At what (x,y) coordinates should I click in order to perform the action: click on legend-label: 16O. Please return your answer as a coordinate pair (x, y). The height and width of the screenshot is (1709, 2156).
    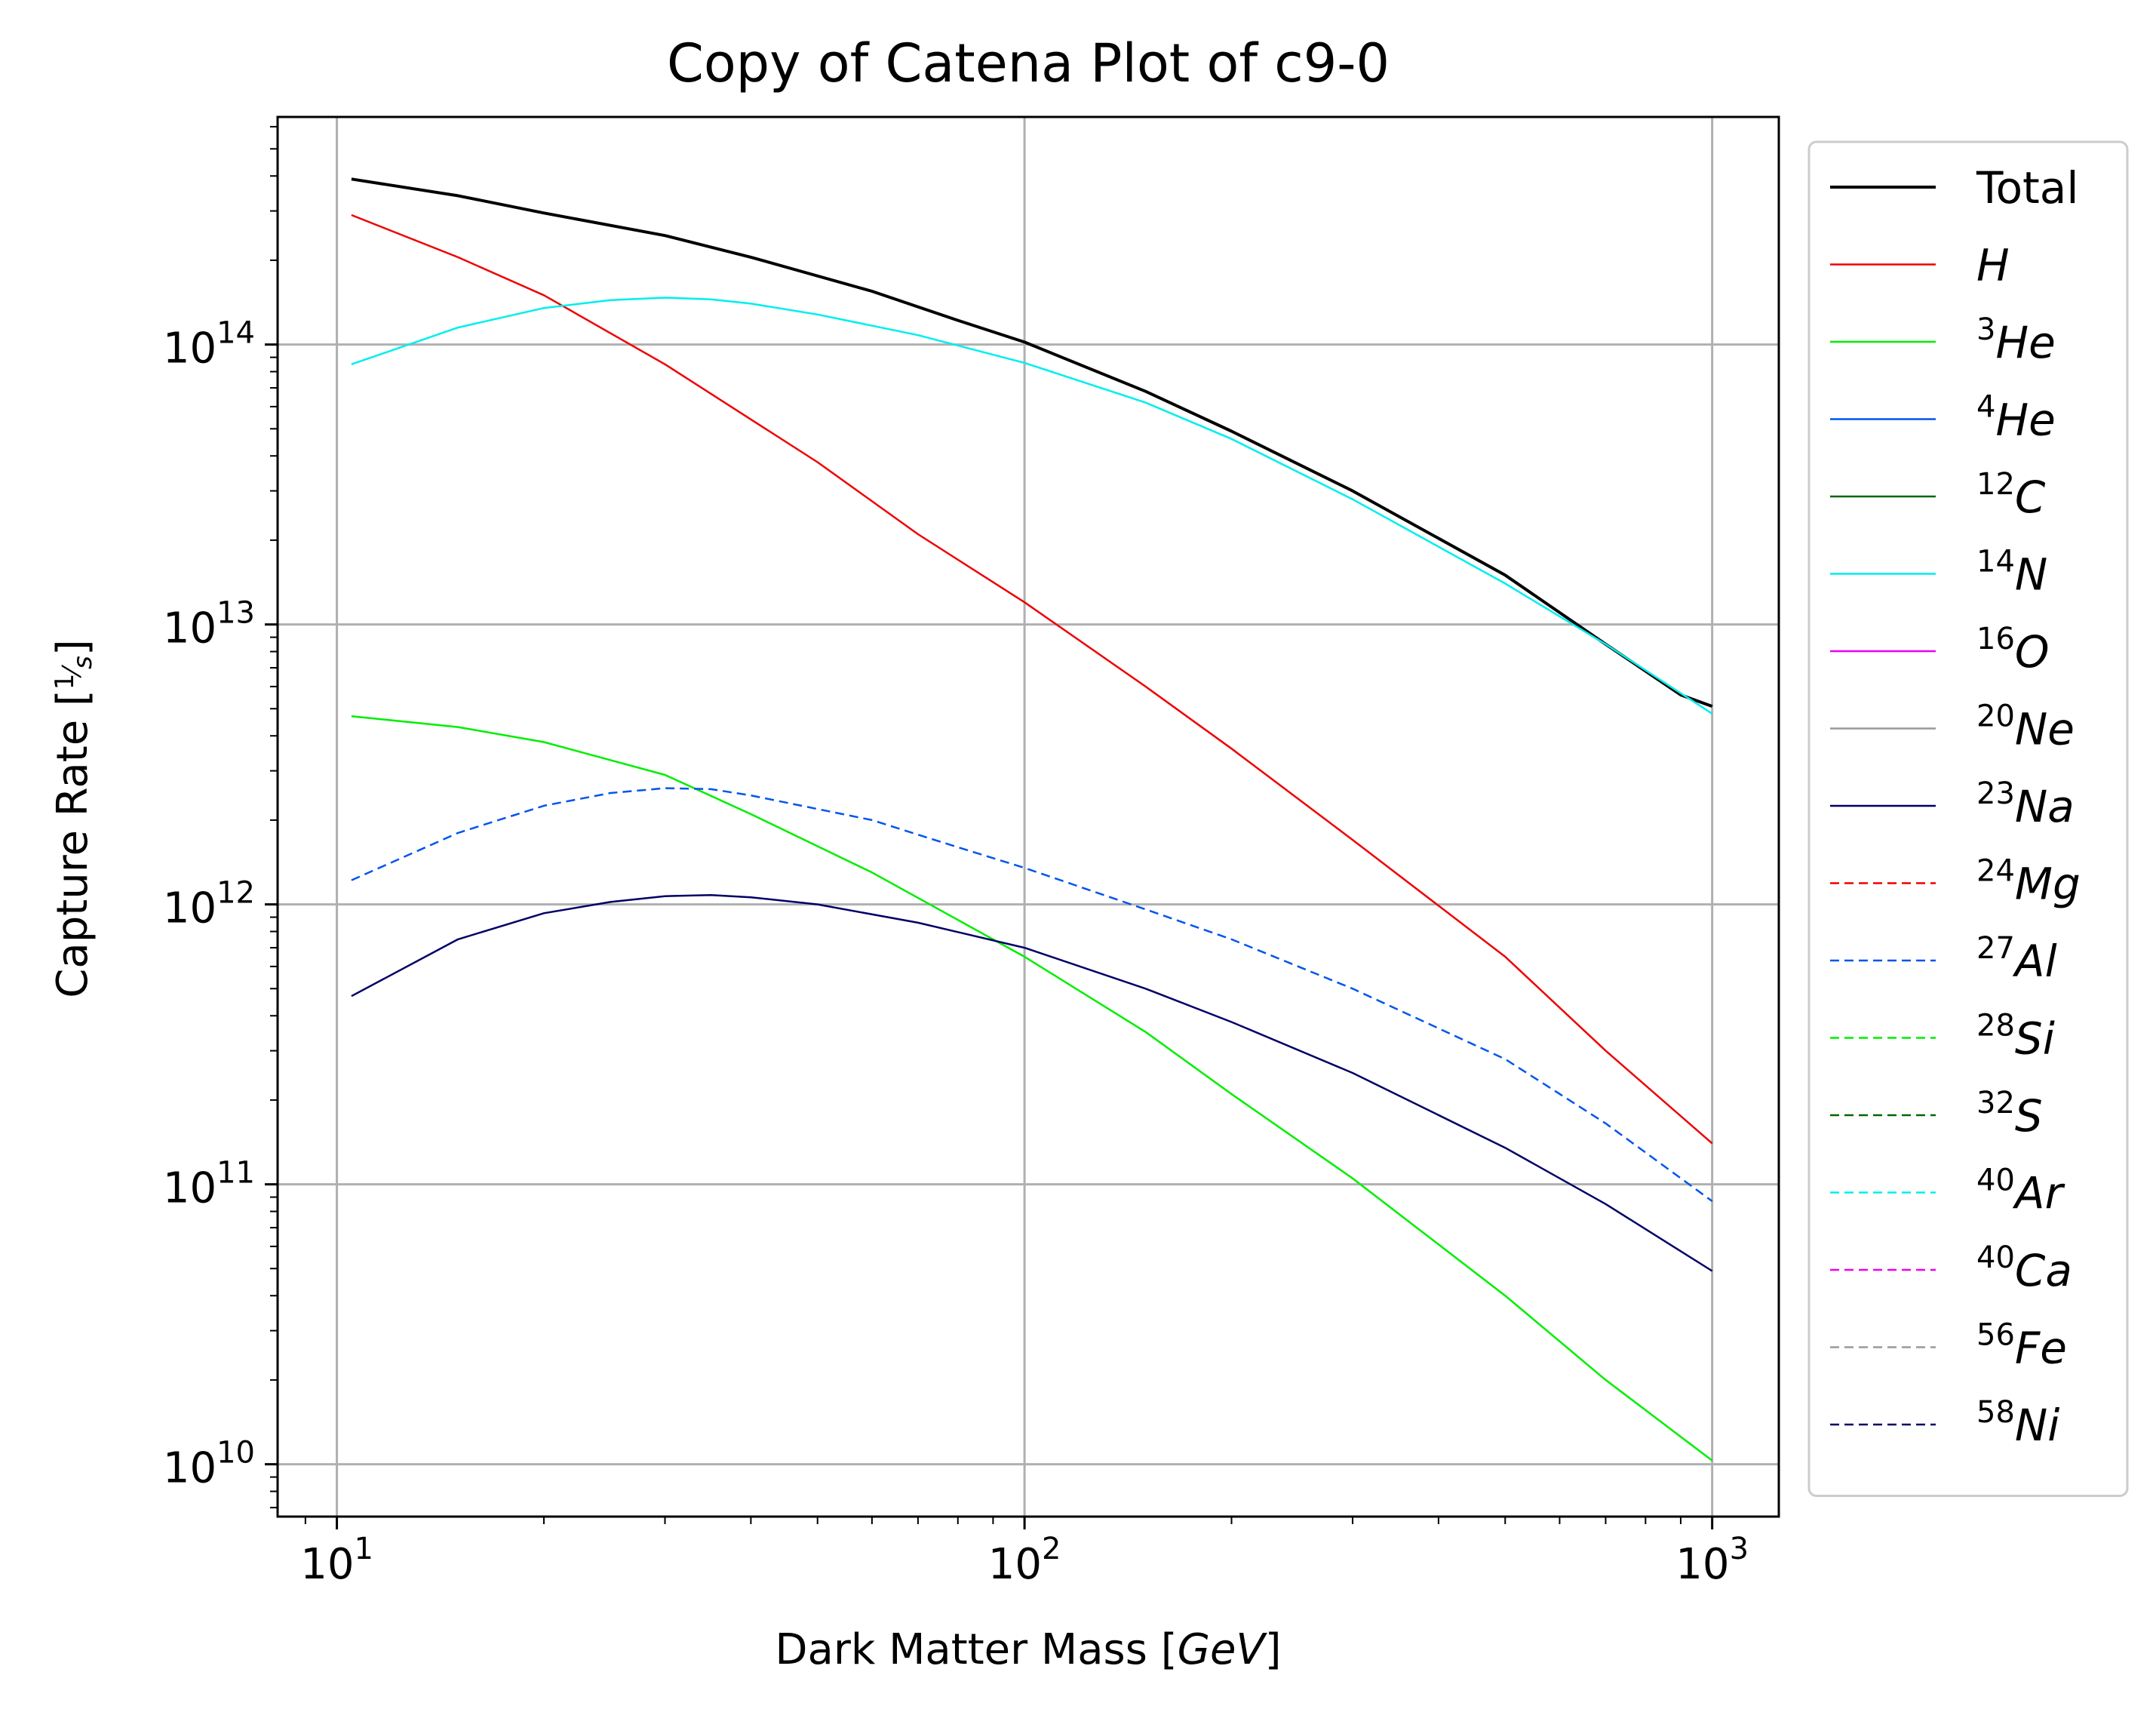
    Looking at the image, I should click on (2013, 650).